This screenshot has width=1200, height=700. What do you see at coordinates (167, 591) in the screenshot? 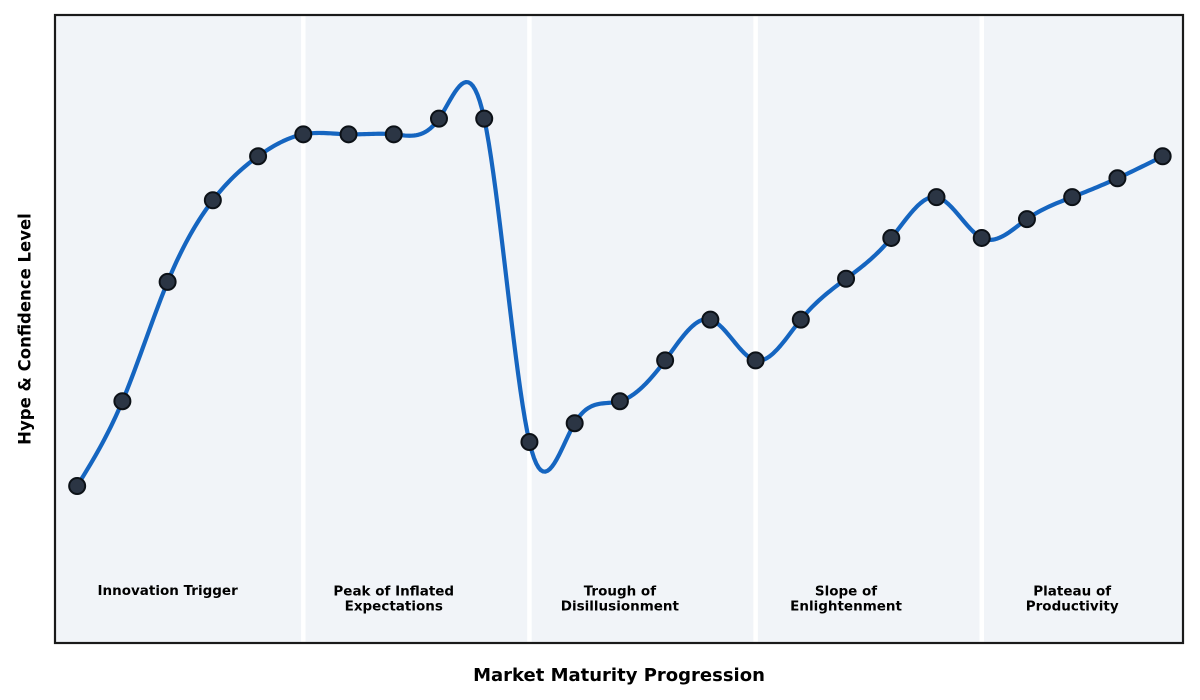
I see `phase-label: Innovation Trigger` at bounding box center [167, 591].